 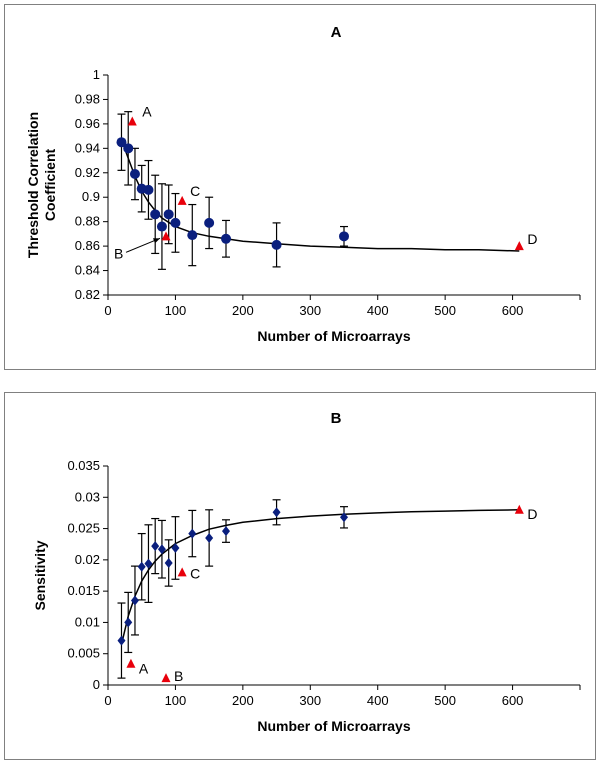 I want to click on chart-b-title: B, so click(x=336, y=418).